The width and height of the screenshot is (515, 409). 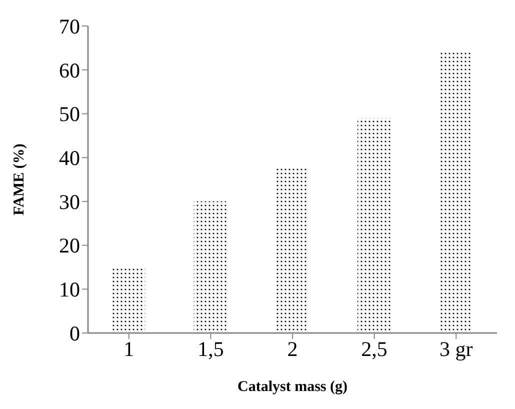 What do you see at coordinates (69, 26) in the screenshot?
I see `y-tick-label: 70` at bounding box center [69, 26].